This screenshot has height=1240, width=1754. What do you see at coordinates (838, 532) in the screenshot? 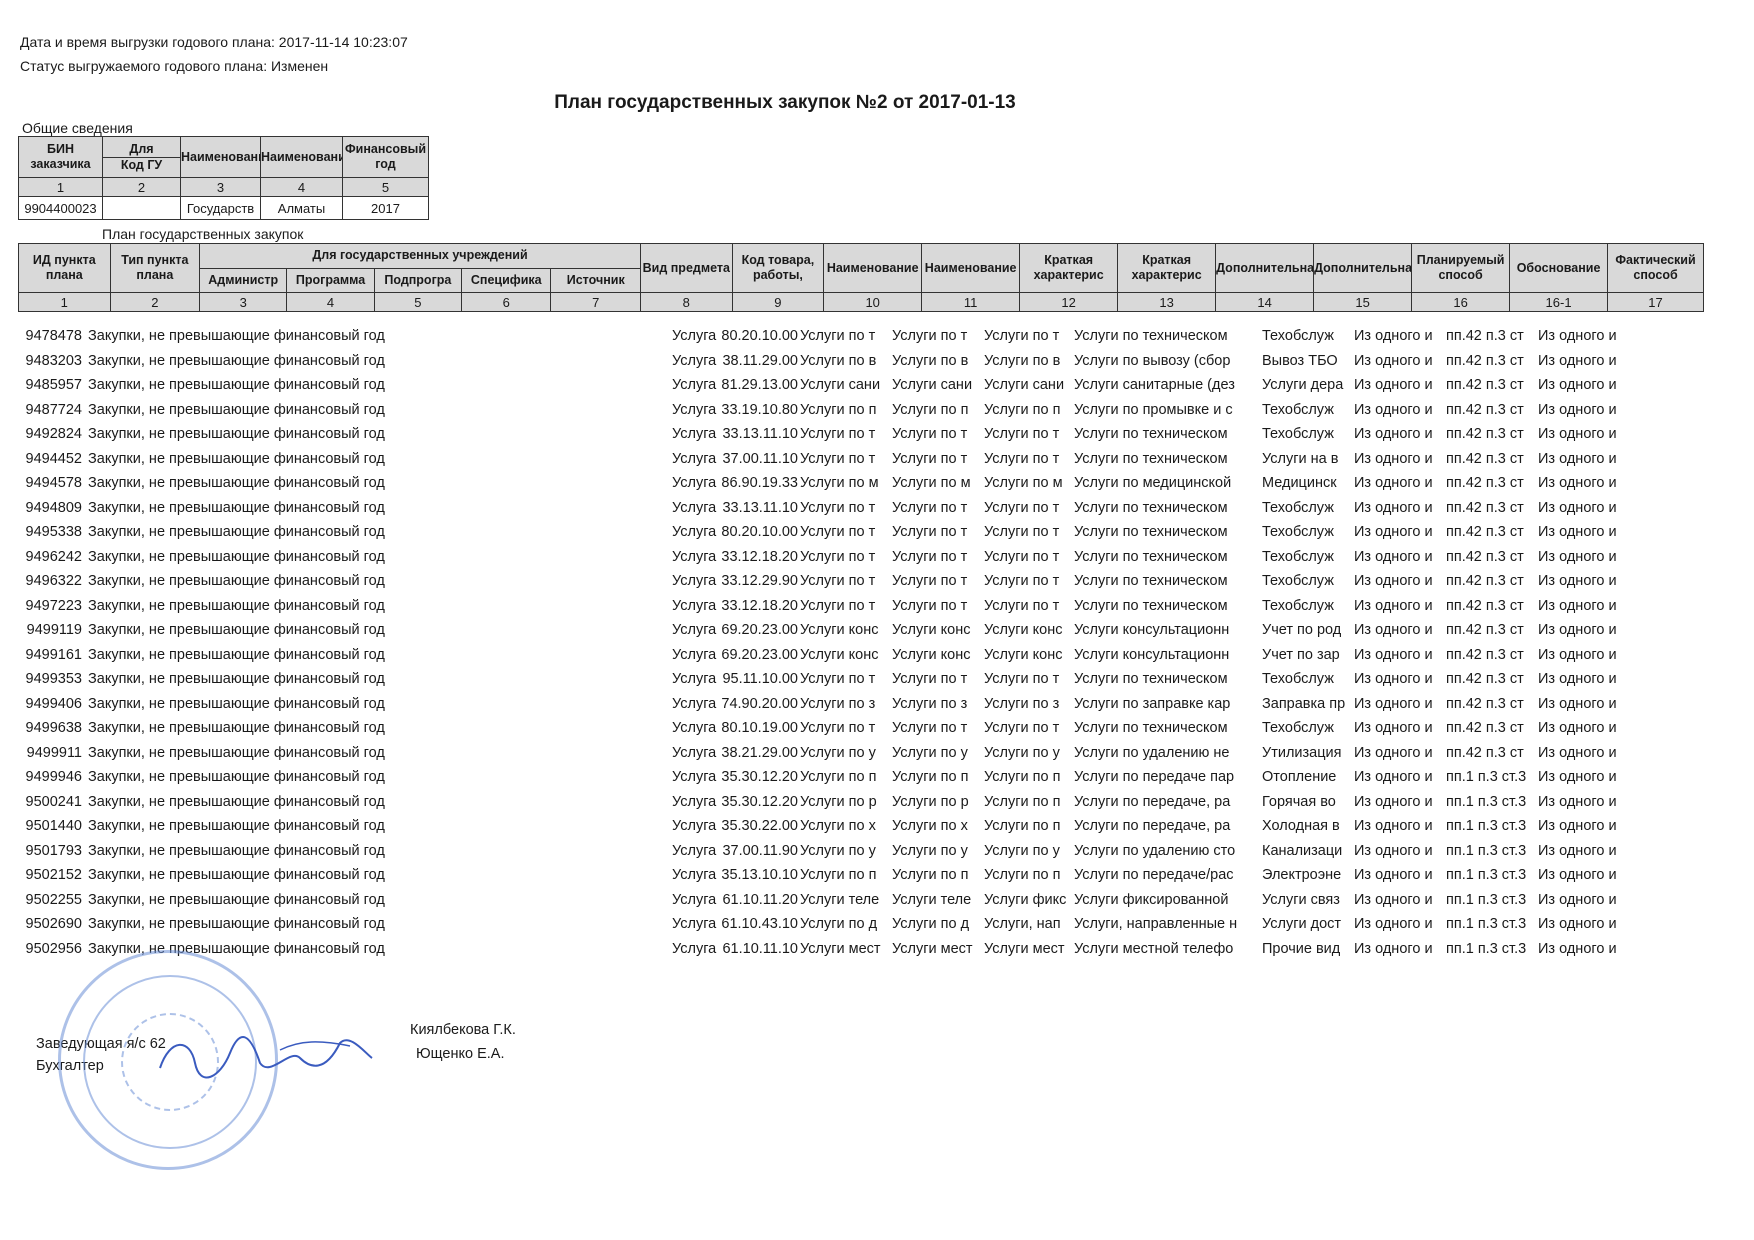
I see `cell-c10: Услуги по т` at bounding box center [838, 532].